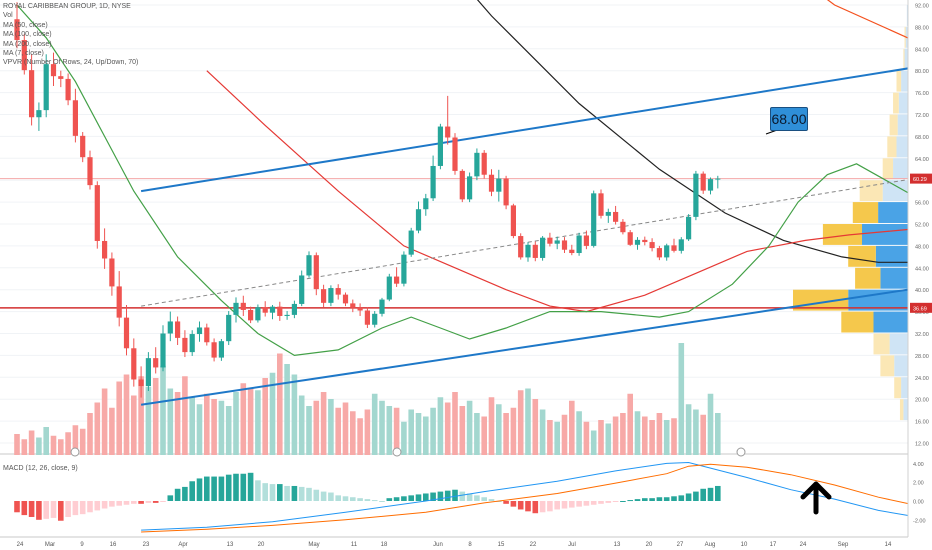 The width and height of the screenshot is (932, 550). Describe the element at coordinates (536, 496) in the screenshot. I see `macd-line` at that location.